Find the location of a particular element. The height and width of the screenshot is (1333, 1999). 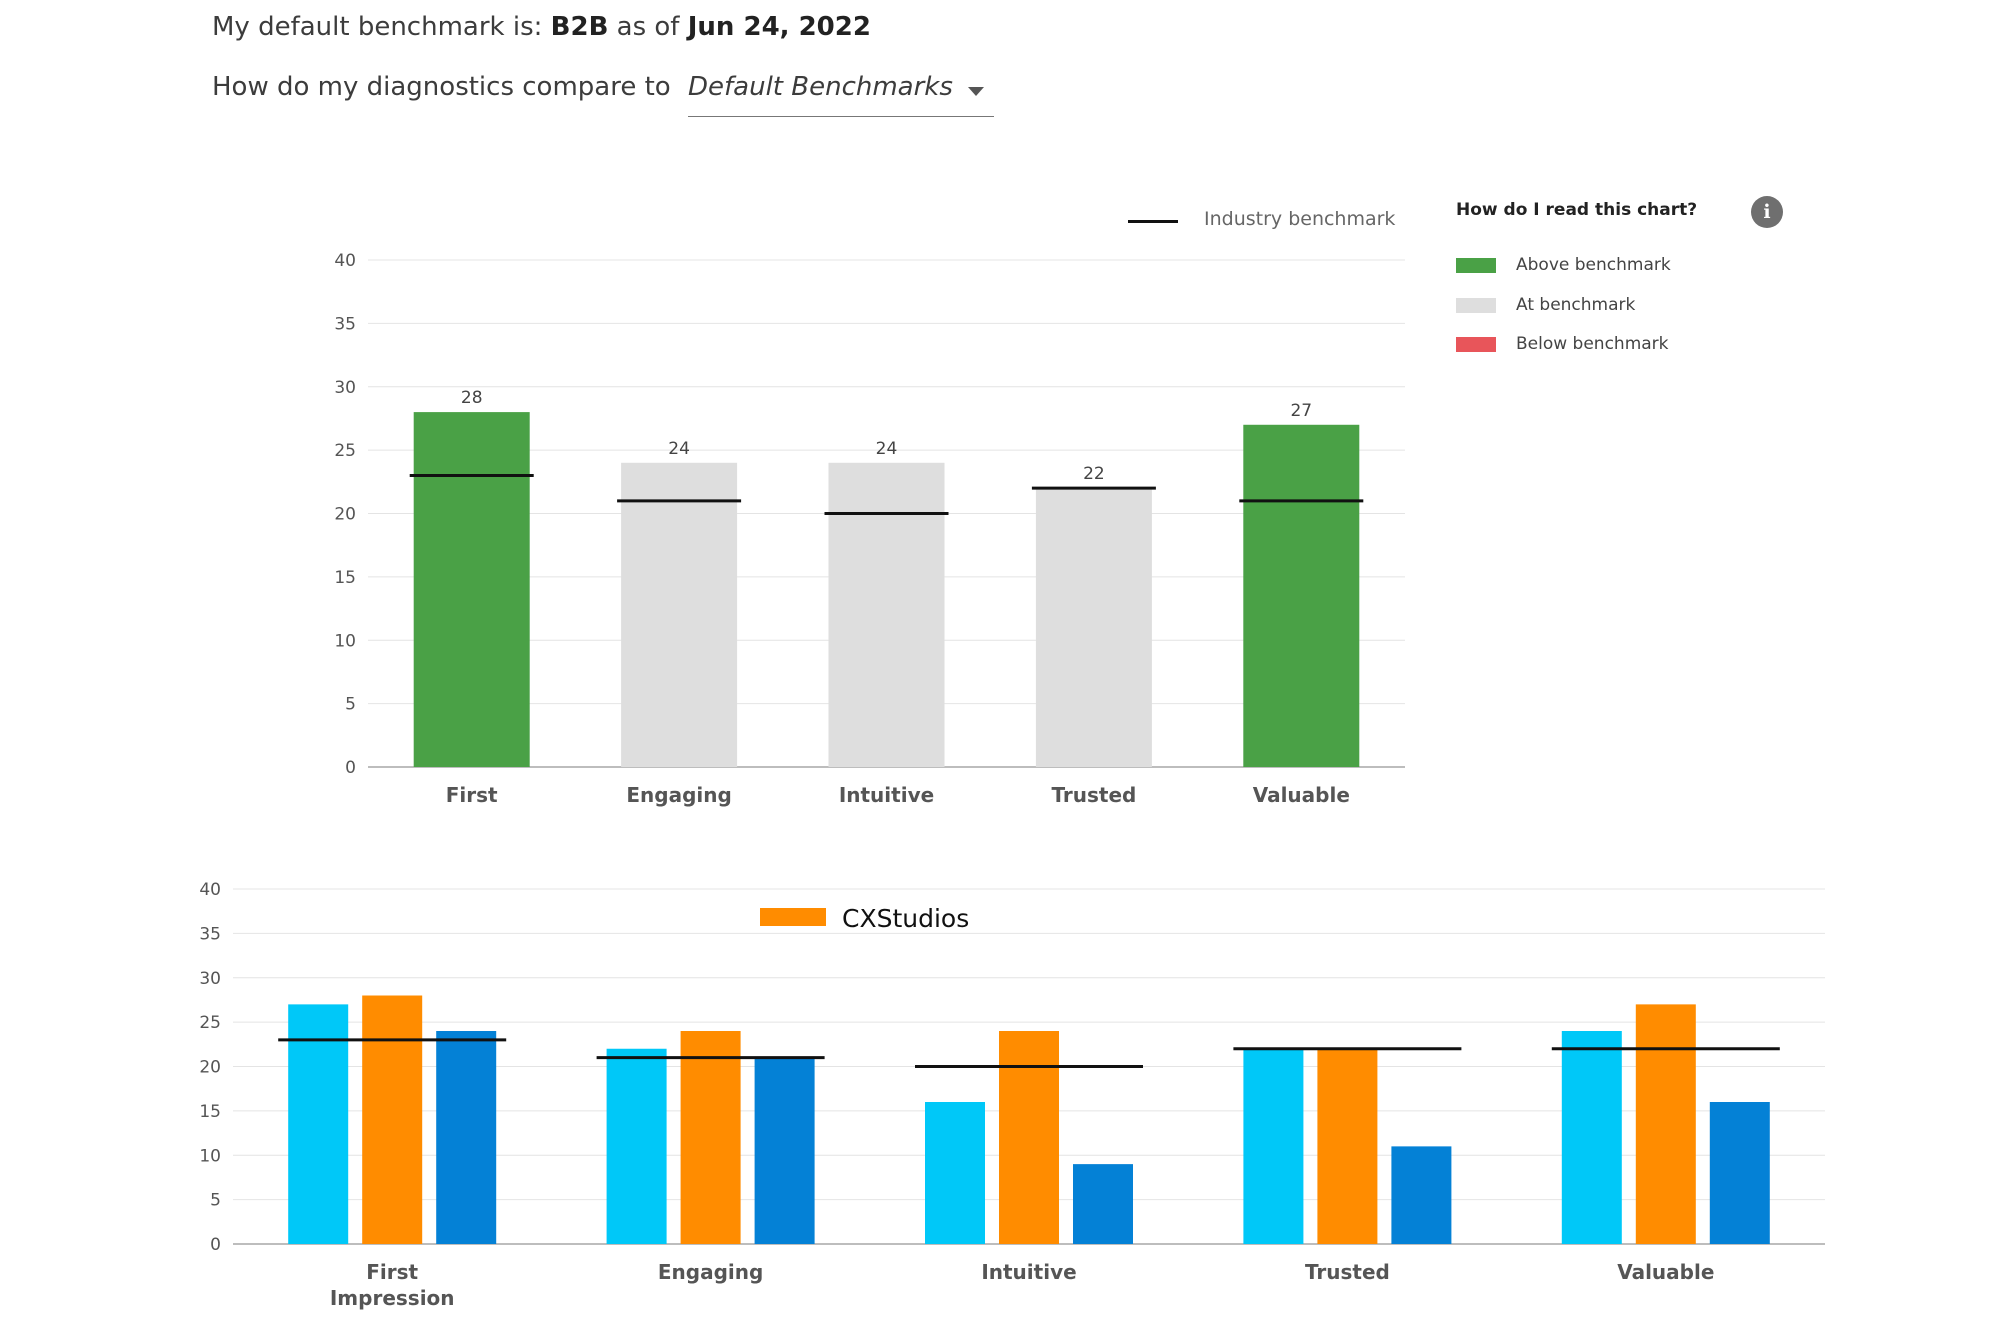

default-benchmark-prefix: My default benchmark is: is located at coordinates (381, 27).